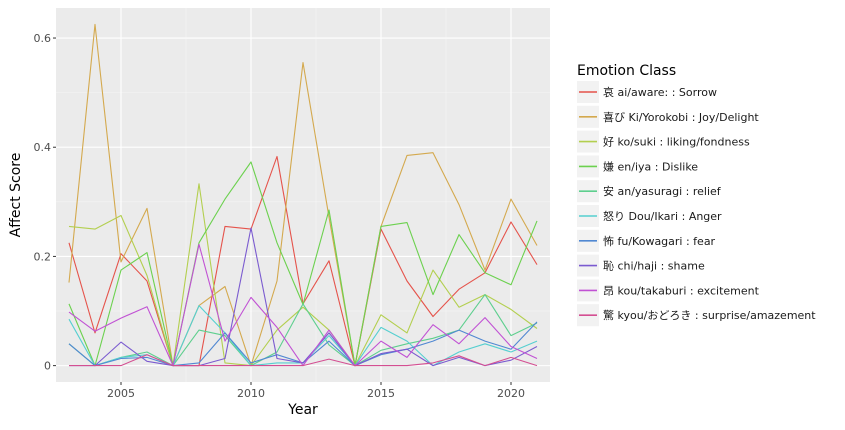 The width and height of the screenshot is (845, 430). What do you see at coordinates (660, 92) in the screenshot?
I see `legend-label: 哀 ai/aware: : Sorrow` at bounding box center [660, 92].